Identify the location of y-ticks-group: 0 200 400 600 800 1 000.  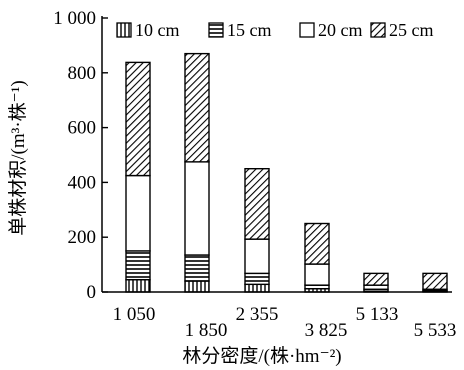
(80, 155).